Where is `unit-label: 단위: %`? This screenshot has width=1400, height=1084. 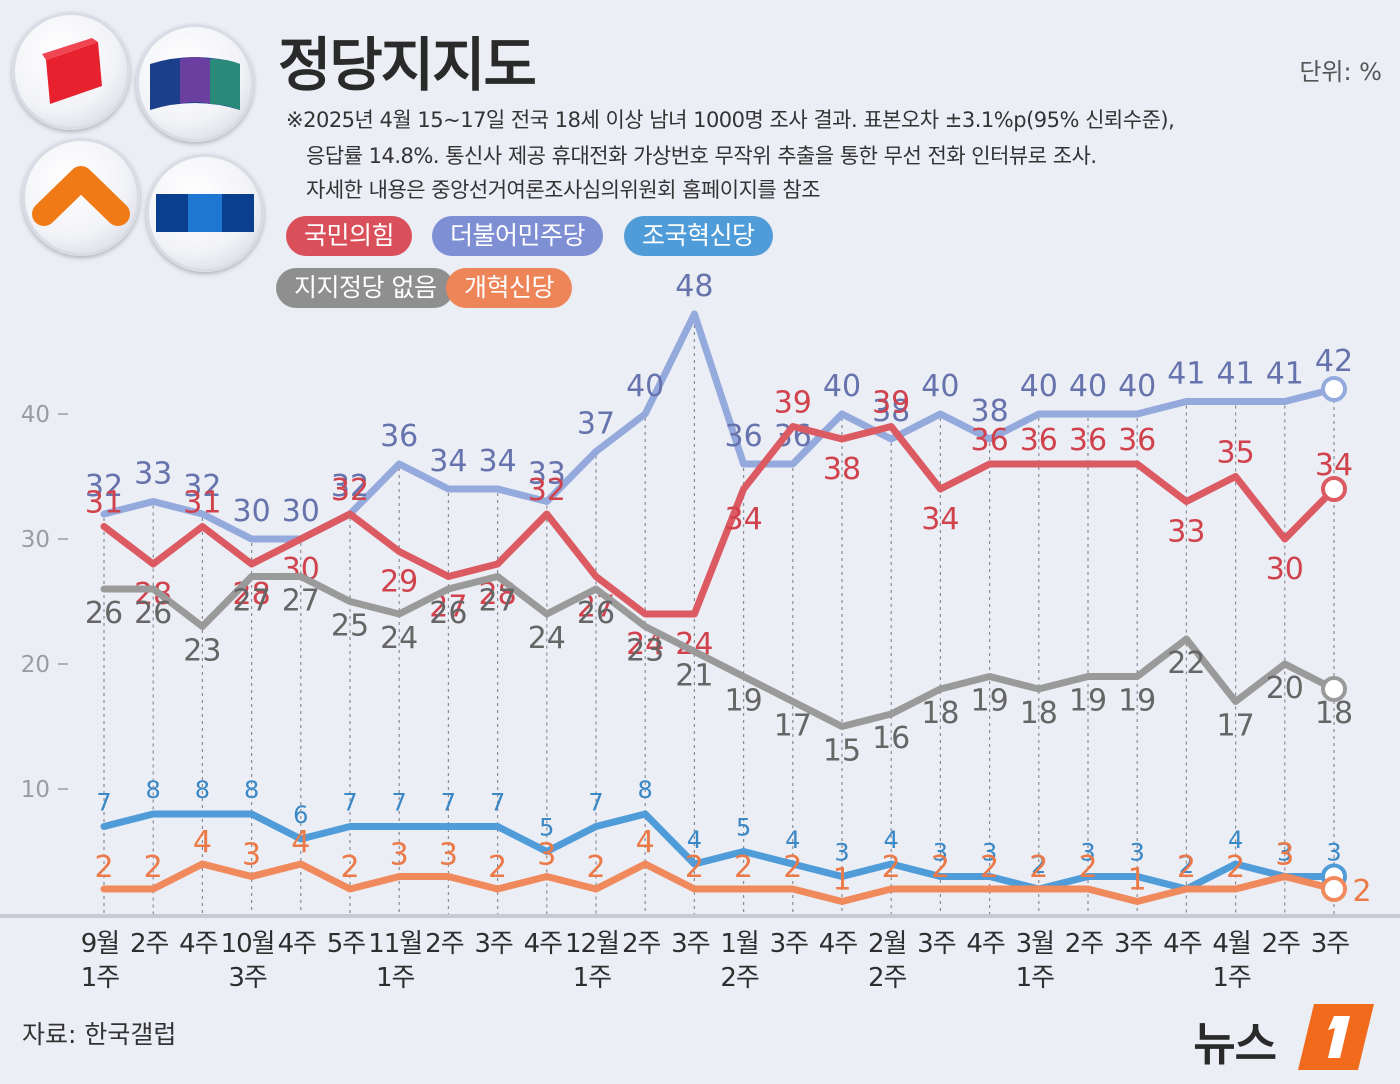 unit-label: 단위: % is located at coordinates (1340, 72).